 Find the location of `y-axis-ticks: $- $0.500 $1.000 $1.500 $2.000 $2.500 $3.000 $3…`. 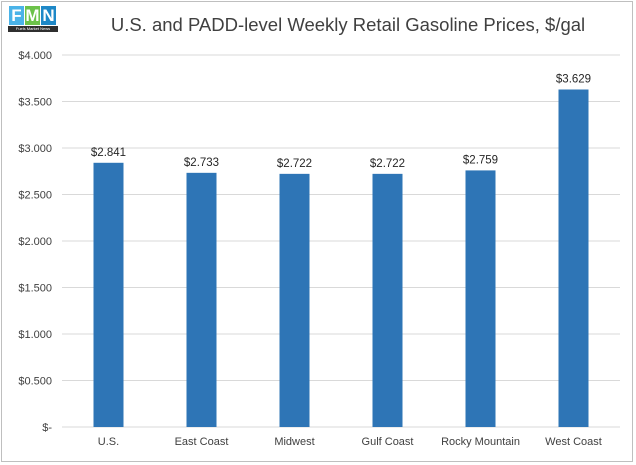

y-axis-ticks: $- $0.500 $1.000 $1.500 $2.000 $2.500 $3.000 $3… is located at coordinates (35, 242).